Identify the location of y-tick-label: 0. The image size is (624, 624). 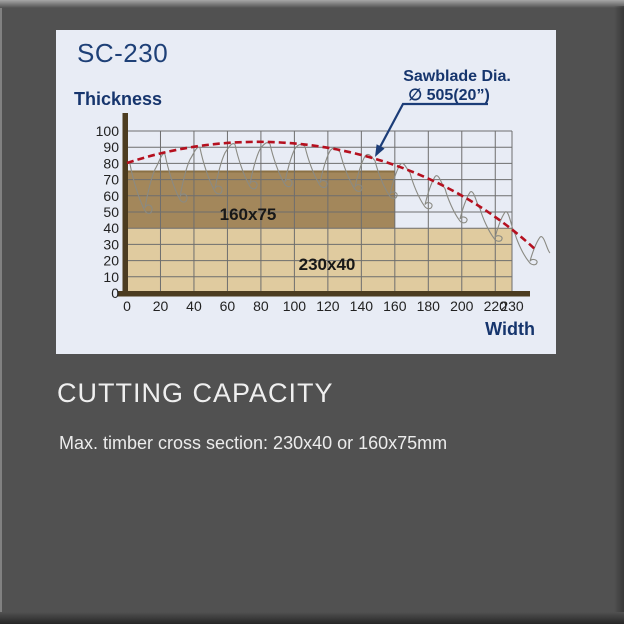
(115, 293).